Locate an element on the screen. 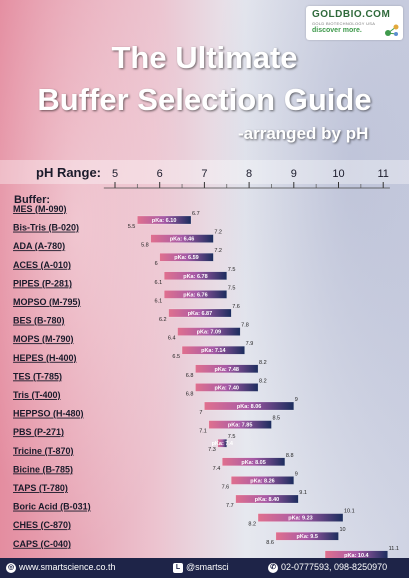 This screenshot has width=409, height=578. buffer-name: TAPS (T-780) is located at coordinates (40, 488).